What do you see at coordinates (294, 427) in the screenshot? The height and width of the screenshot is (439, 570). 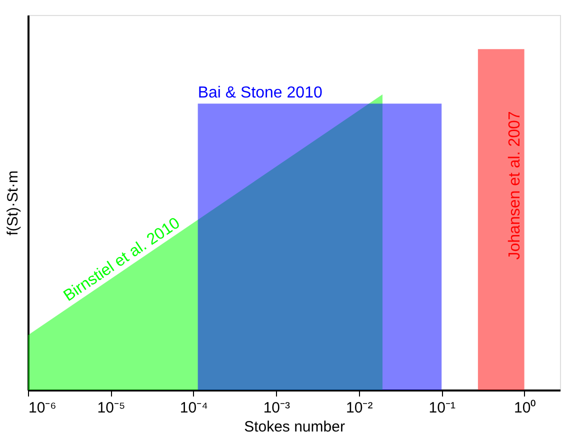 I see `x-axis-title: Stokes number` at bounding box center [294, 427].